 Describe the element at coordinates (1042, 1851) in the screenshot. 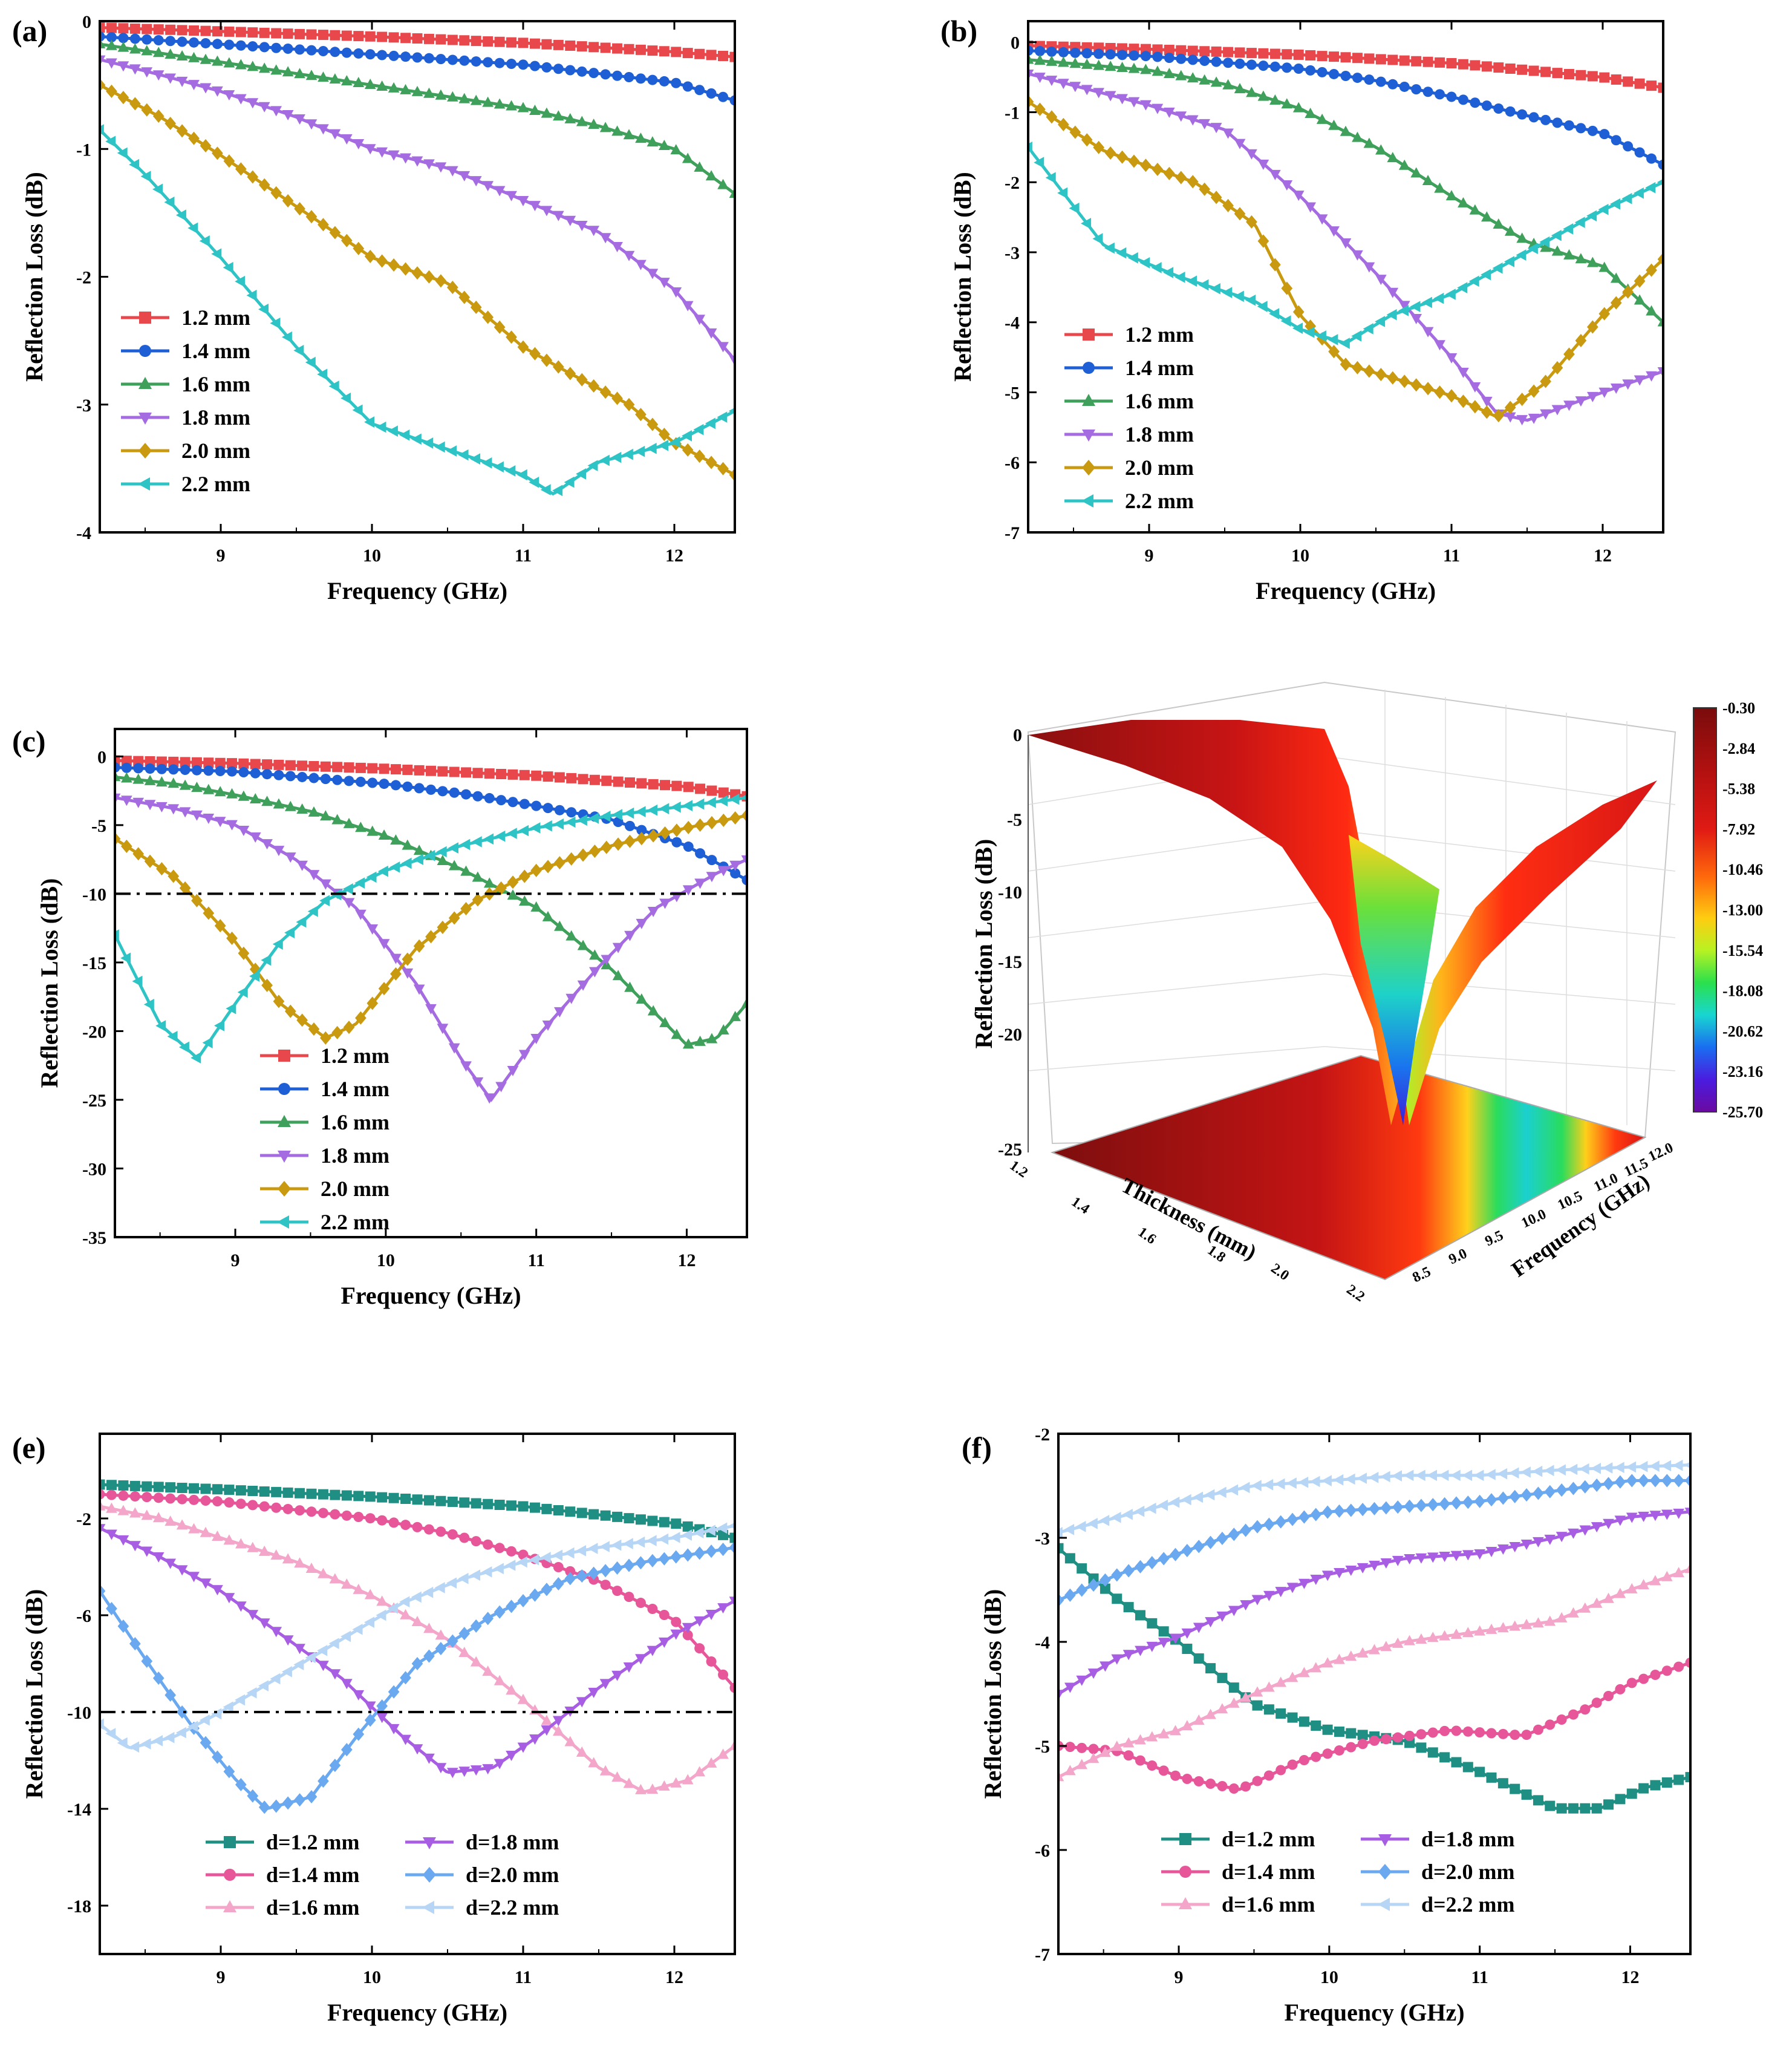

I see `y-tick-label: -6` at that location.